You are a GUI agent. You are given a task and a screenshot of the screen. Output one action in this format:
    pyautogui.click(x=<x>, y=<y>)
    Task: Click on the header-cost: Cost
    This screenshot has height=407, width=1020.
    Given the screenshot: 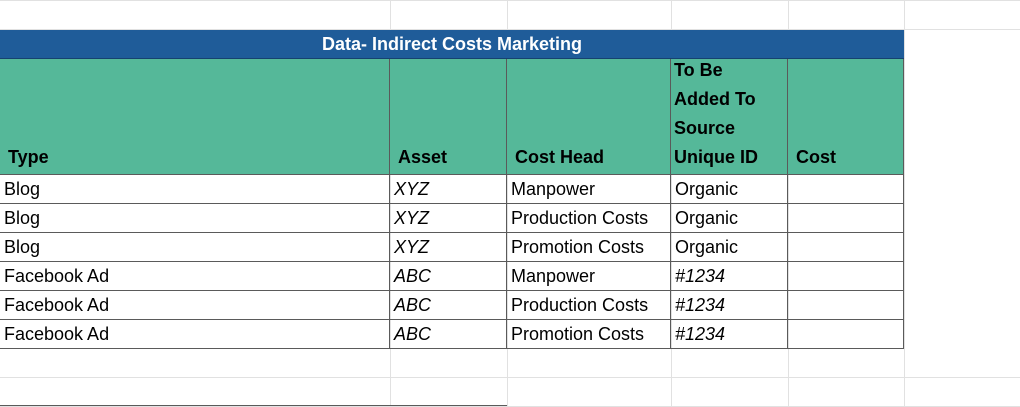 What is the action you would take?
    pyautogui.click(x=846, y=117)
    